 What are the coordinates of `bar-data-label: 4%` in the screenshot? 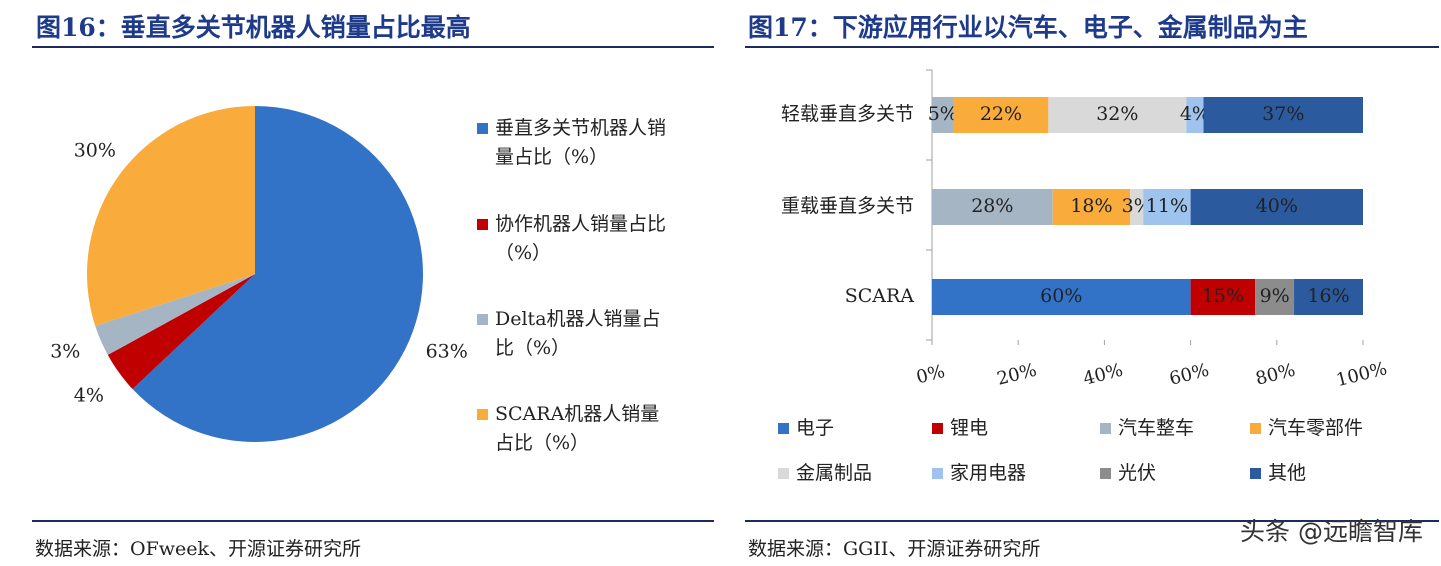 It's located at (1195, 114).